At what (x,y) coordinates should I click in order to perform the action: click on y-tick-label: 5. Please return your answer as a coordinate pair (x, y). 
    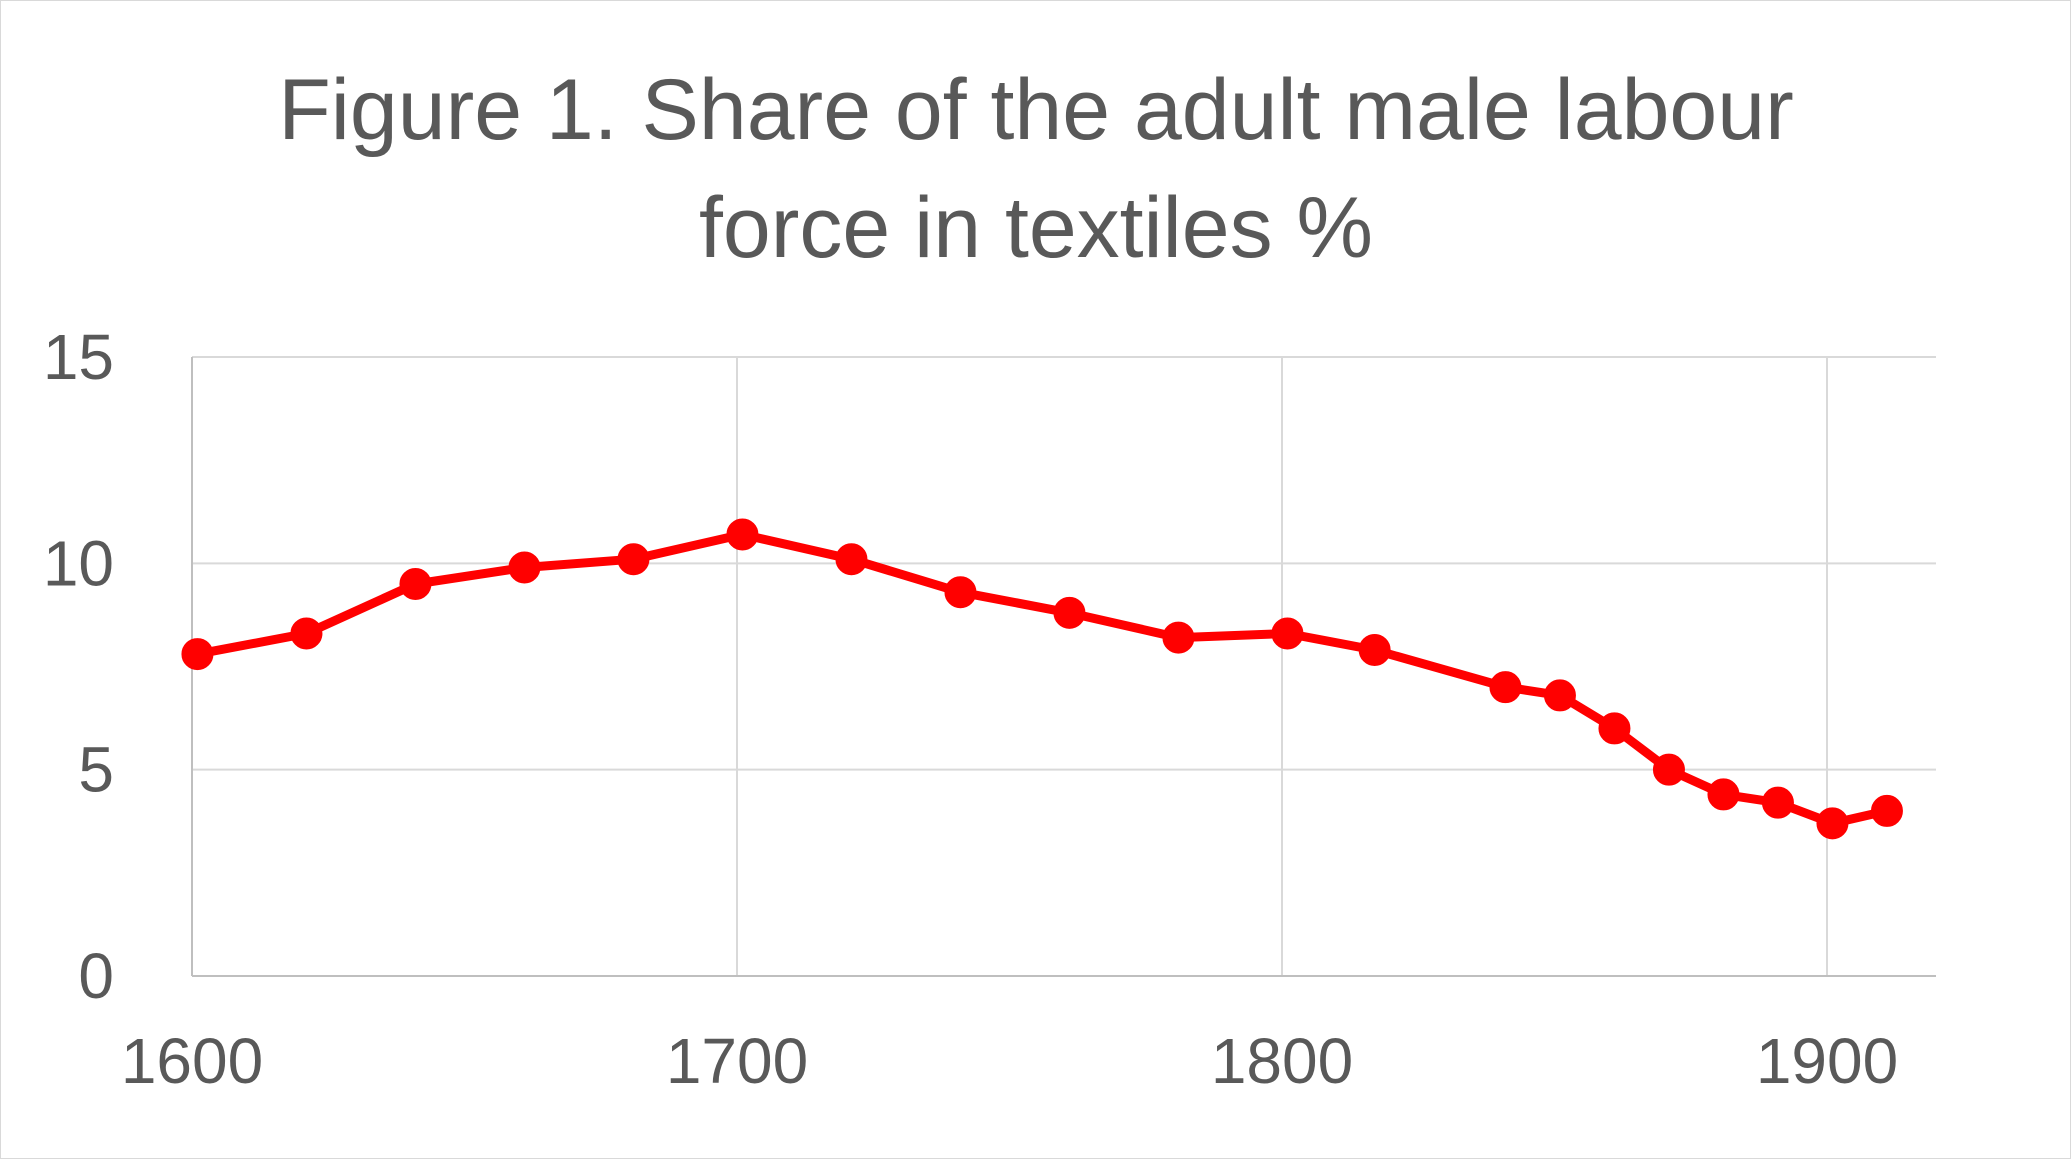
    Looking at the image, I should click on (96, 770).